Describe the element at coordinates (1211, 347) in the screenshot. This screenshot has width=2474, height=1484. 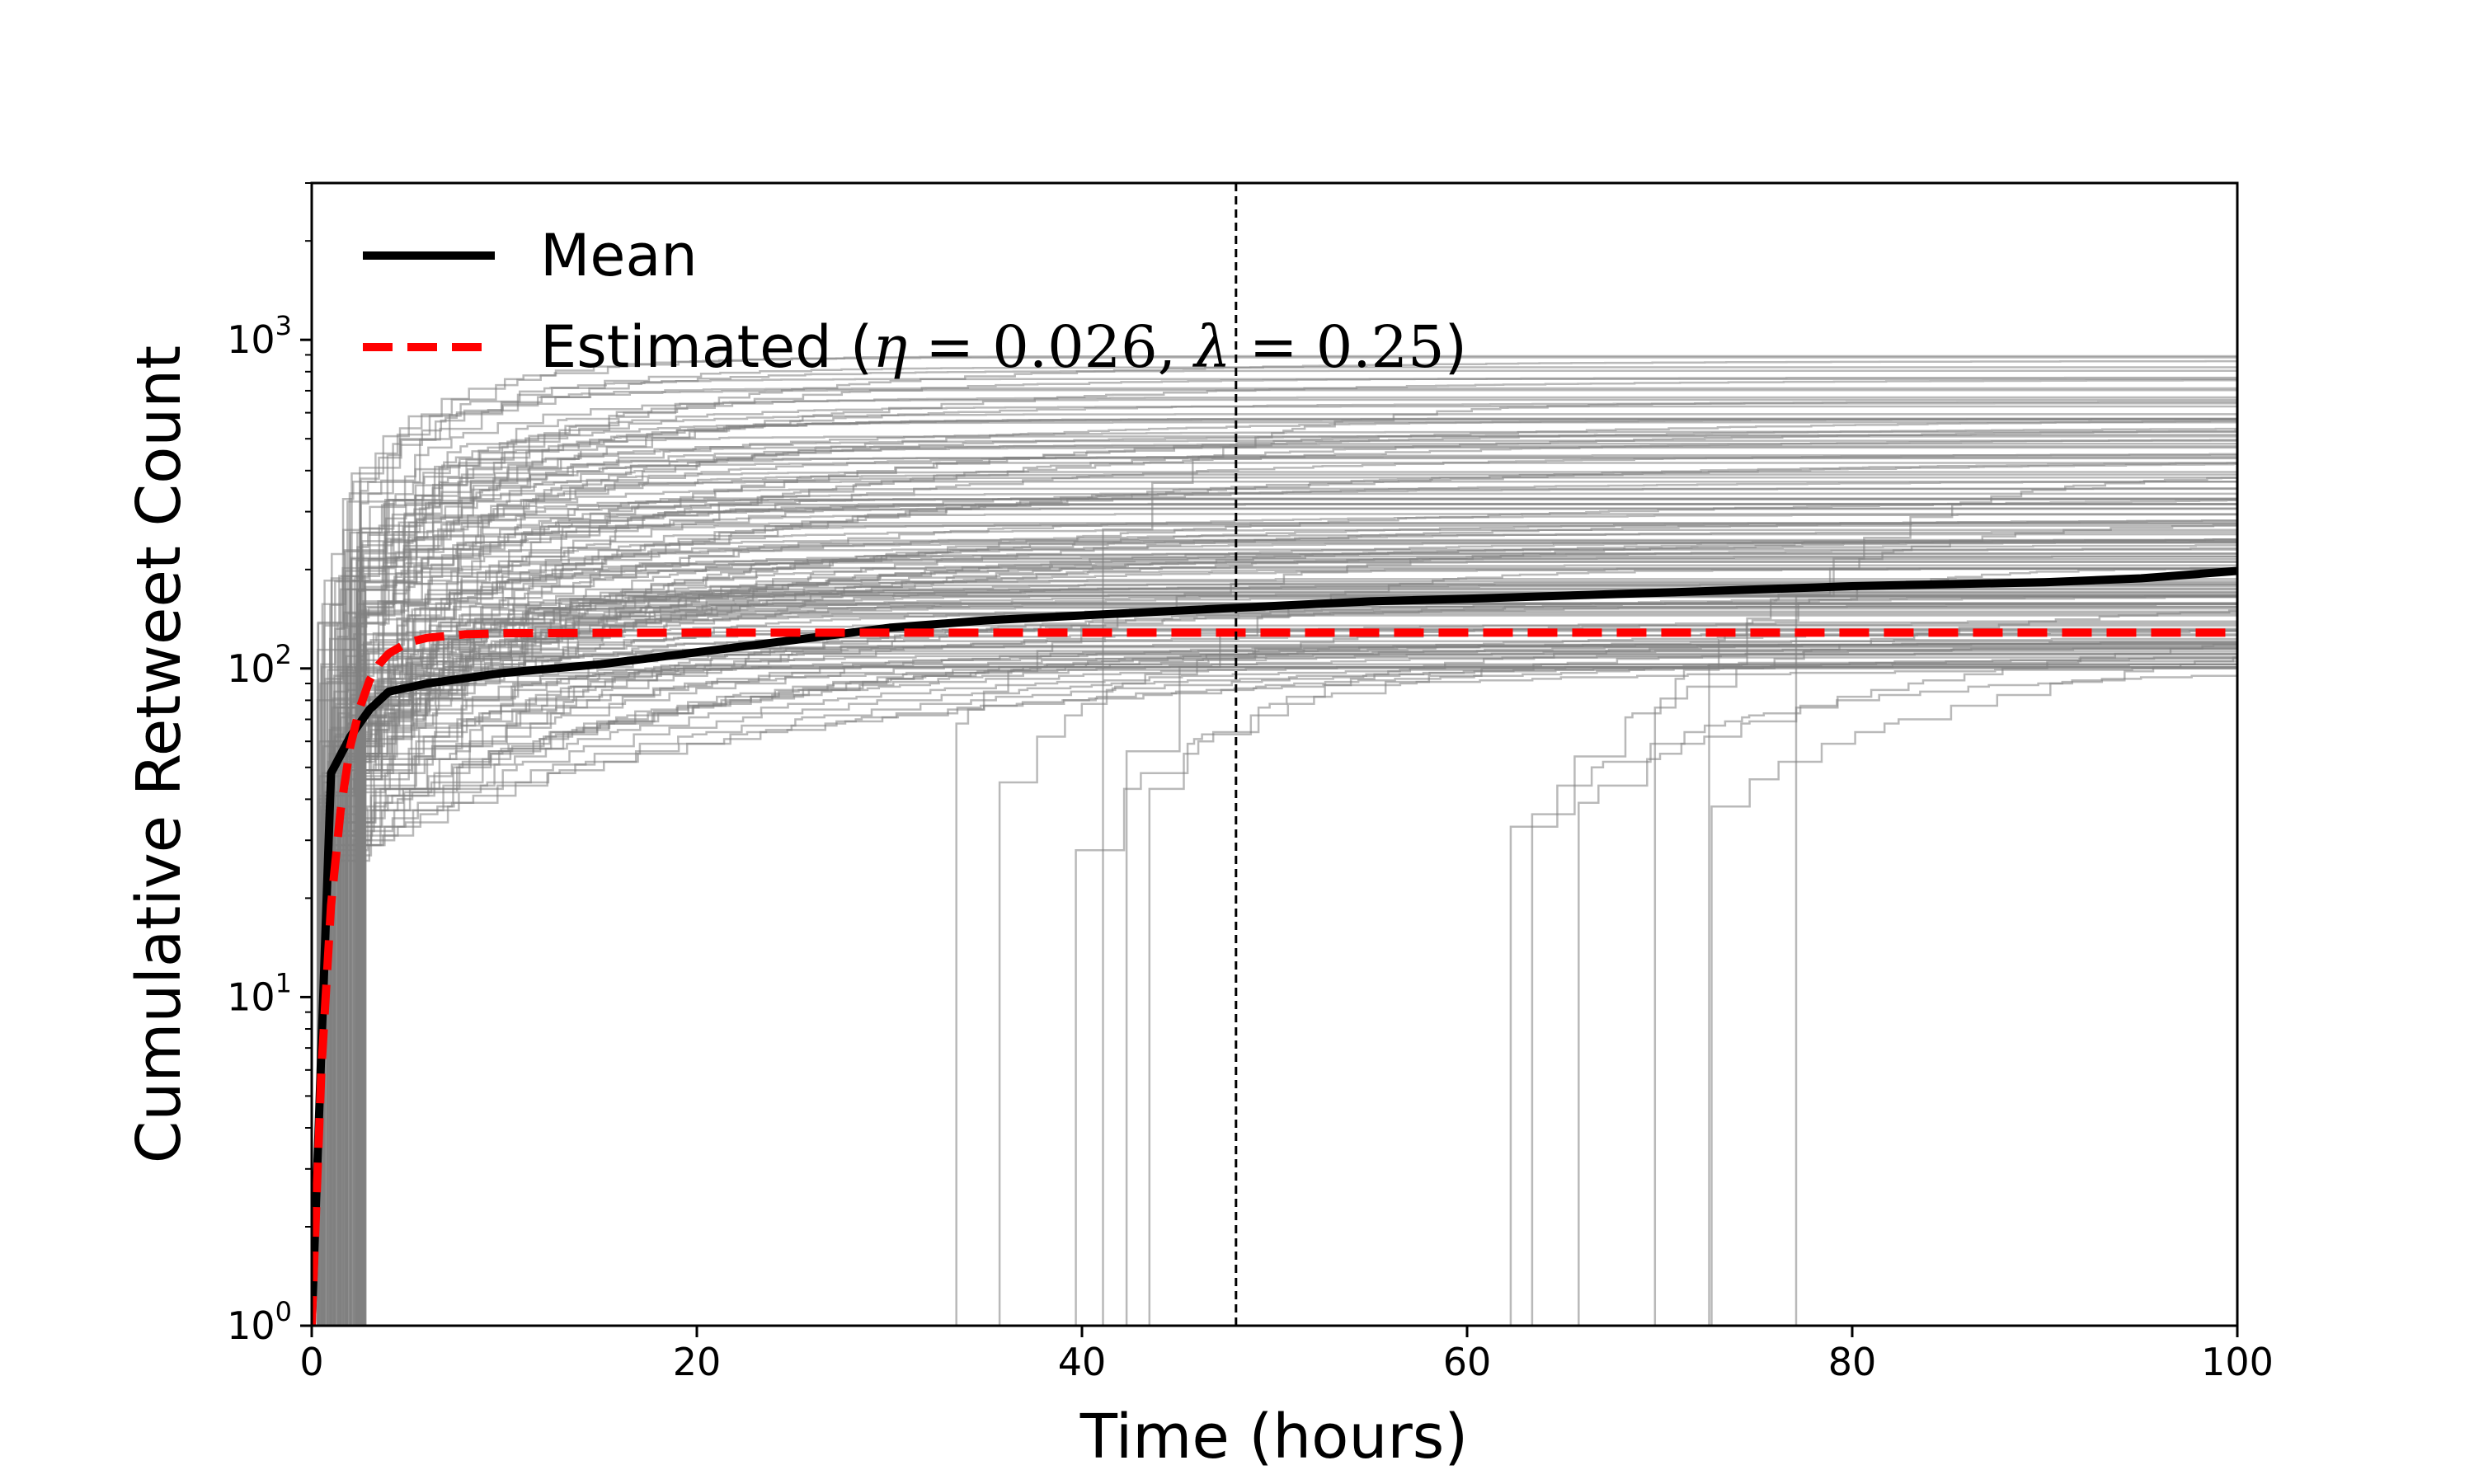
I see `legend-lambda-symbol: λ` at that location.